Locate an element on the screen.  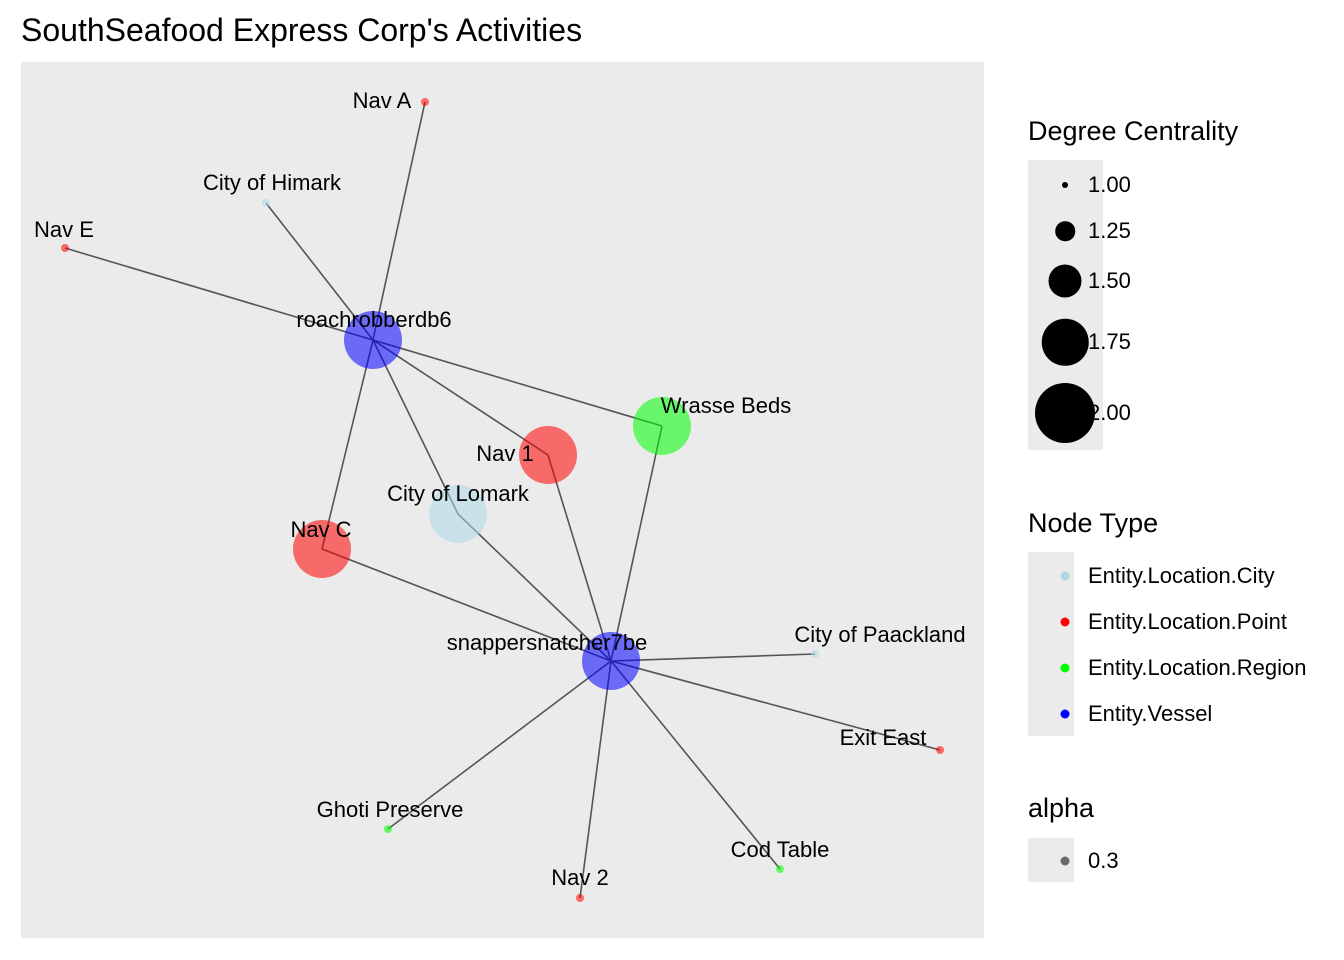
node-label: Nav E is located at coordinates (64, 229).